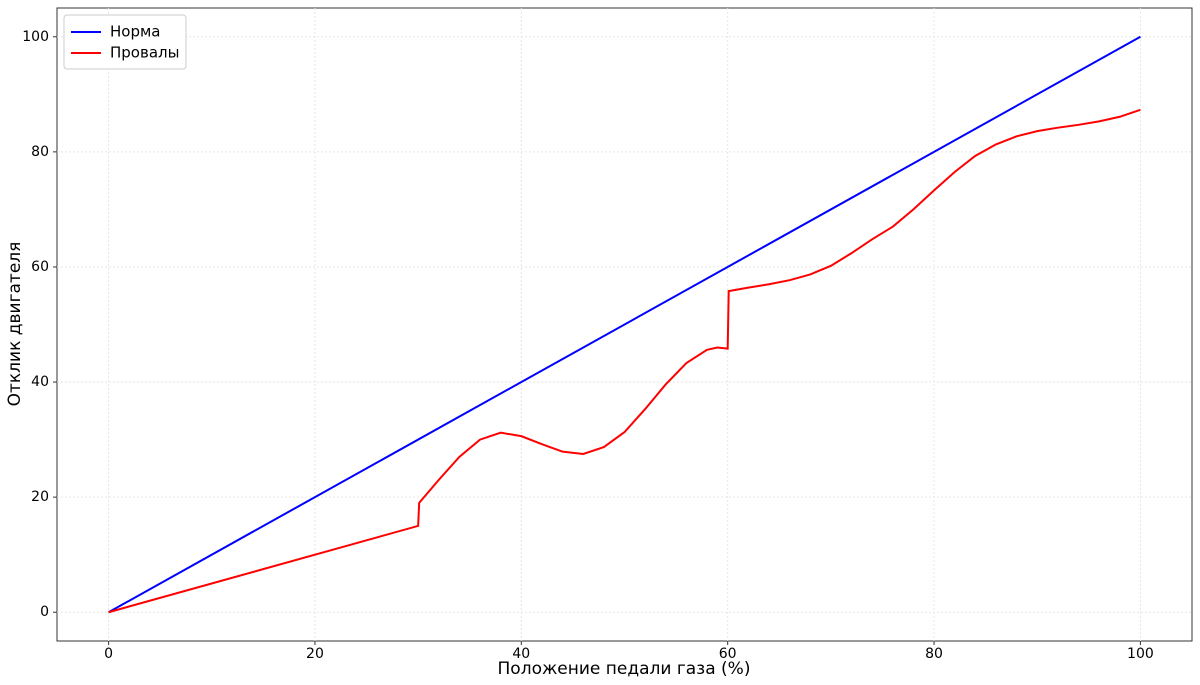 This screenshot has height=685, width=1200. What do you see at coordinates (40, 267) in the screenshot?
I see `y-tick-label: 60` at bounding box center [40, 267].